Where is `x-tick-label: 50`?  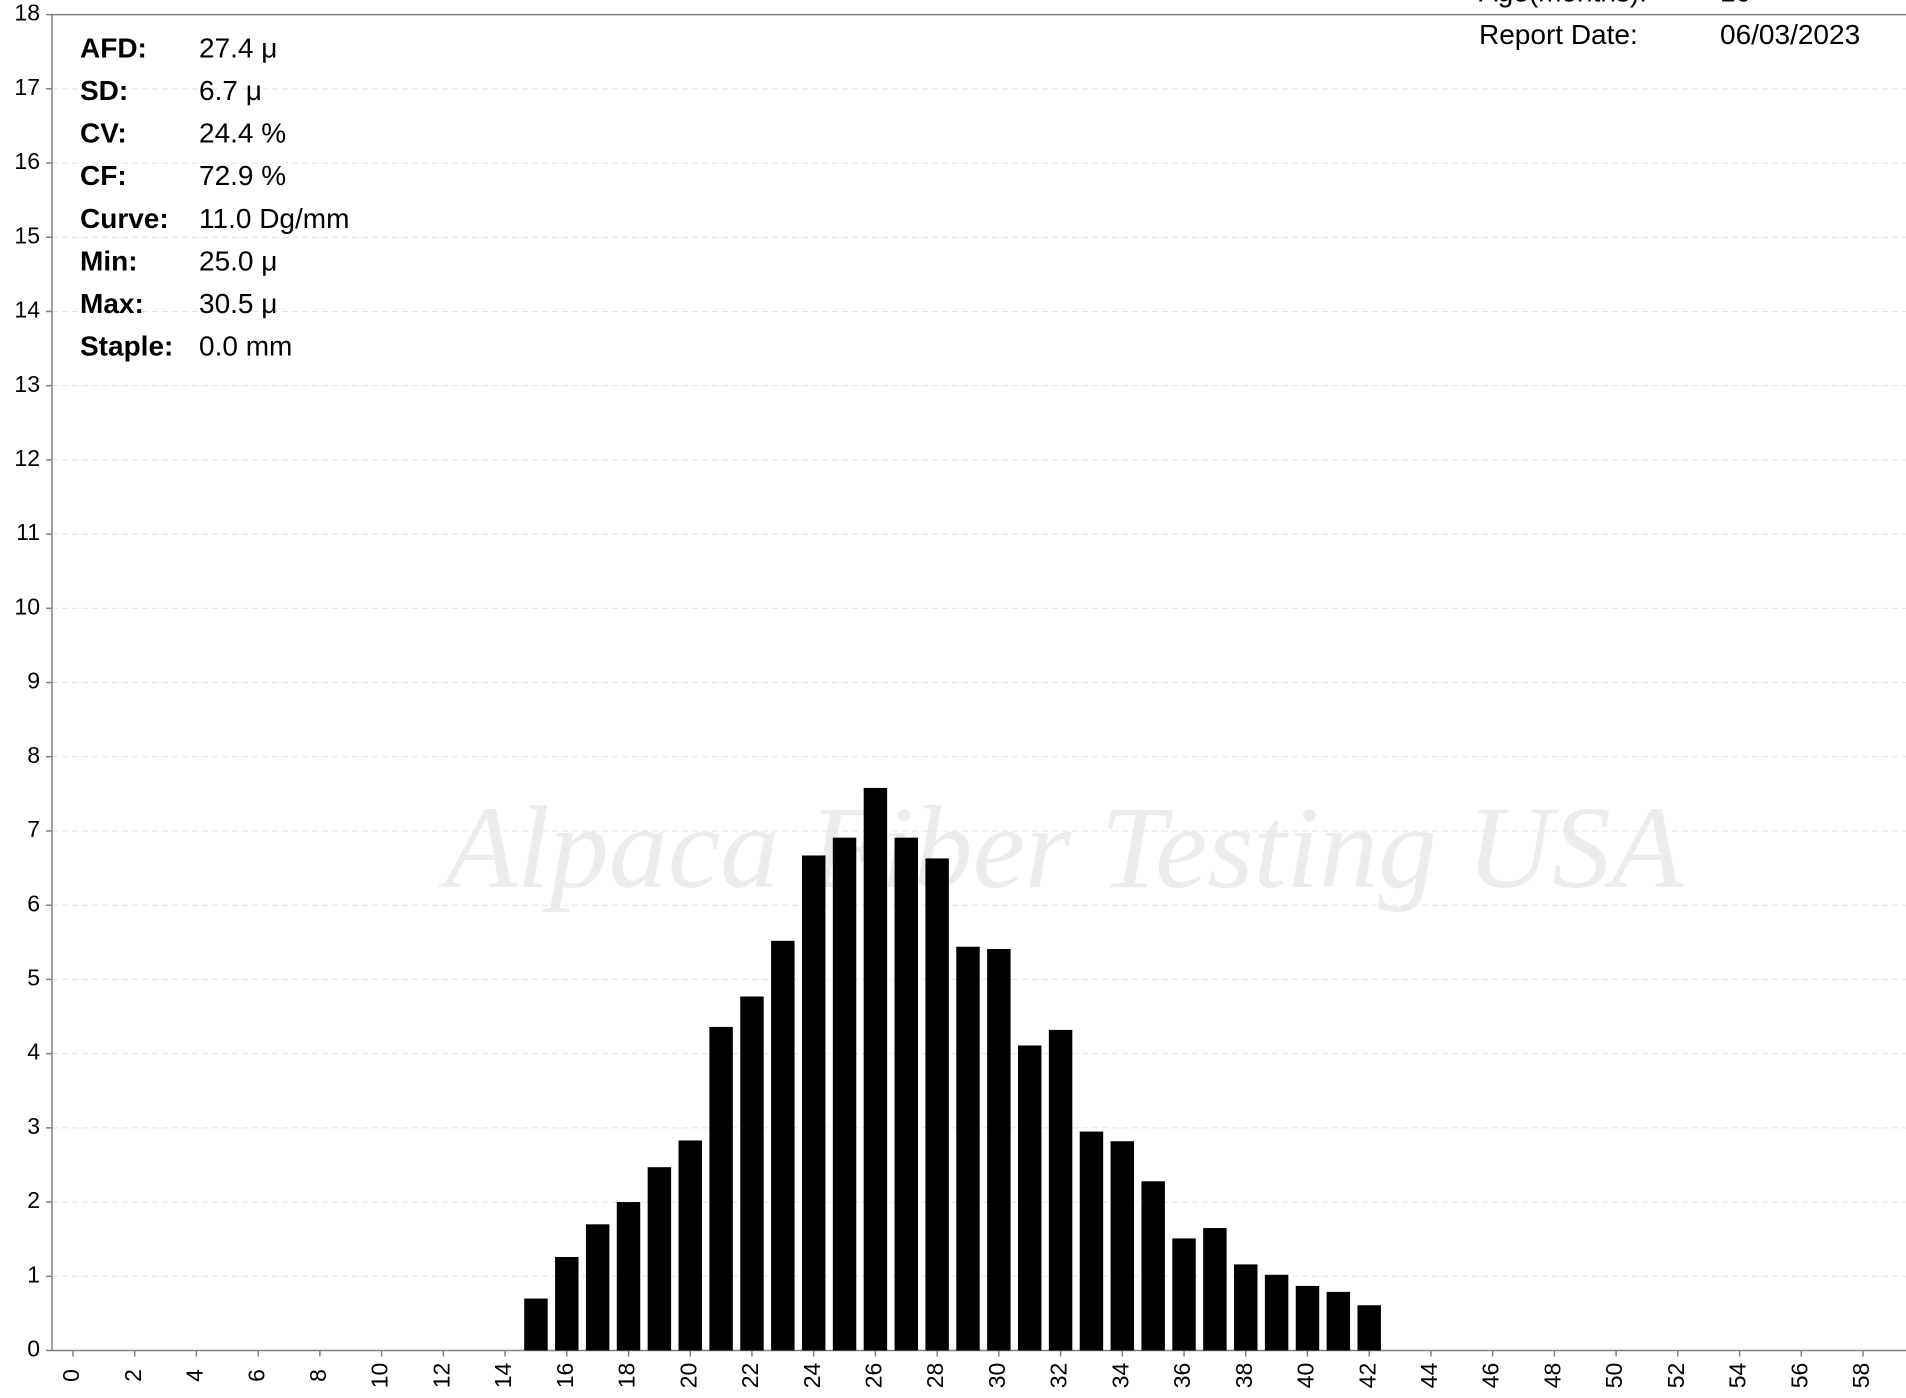 x-tick-label: 50 is located at coordinates (1614, 1376).